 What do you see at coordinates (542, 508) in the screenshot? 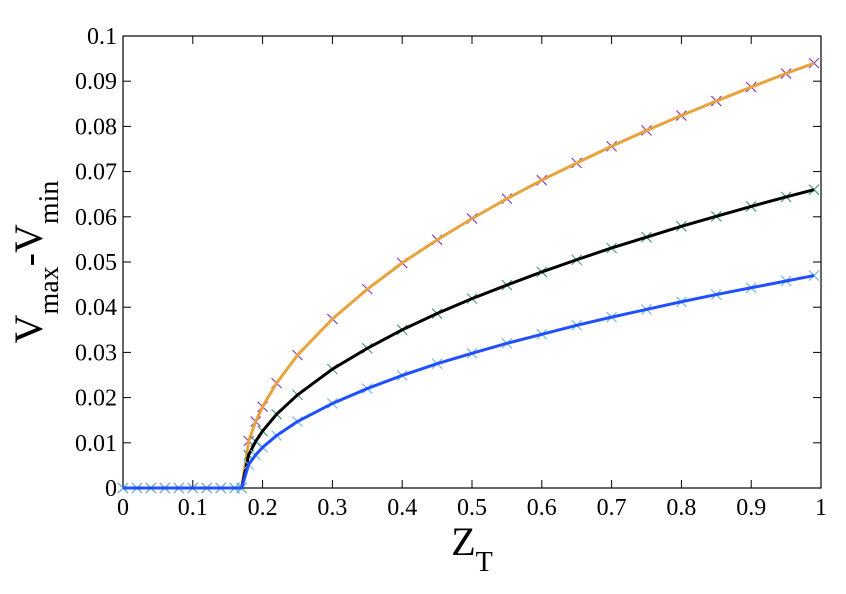
I see `x-tick-label: 0.6` at bounding box center [542, 508].